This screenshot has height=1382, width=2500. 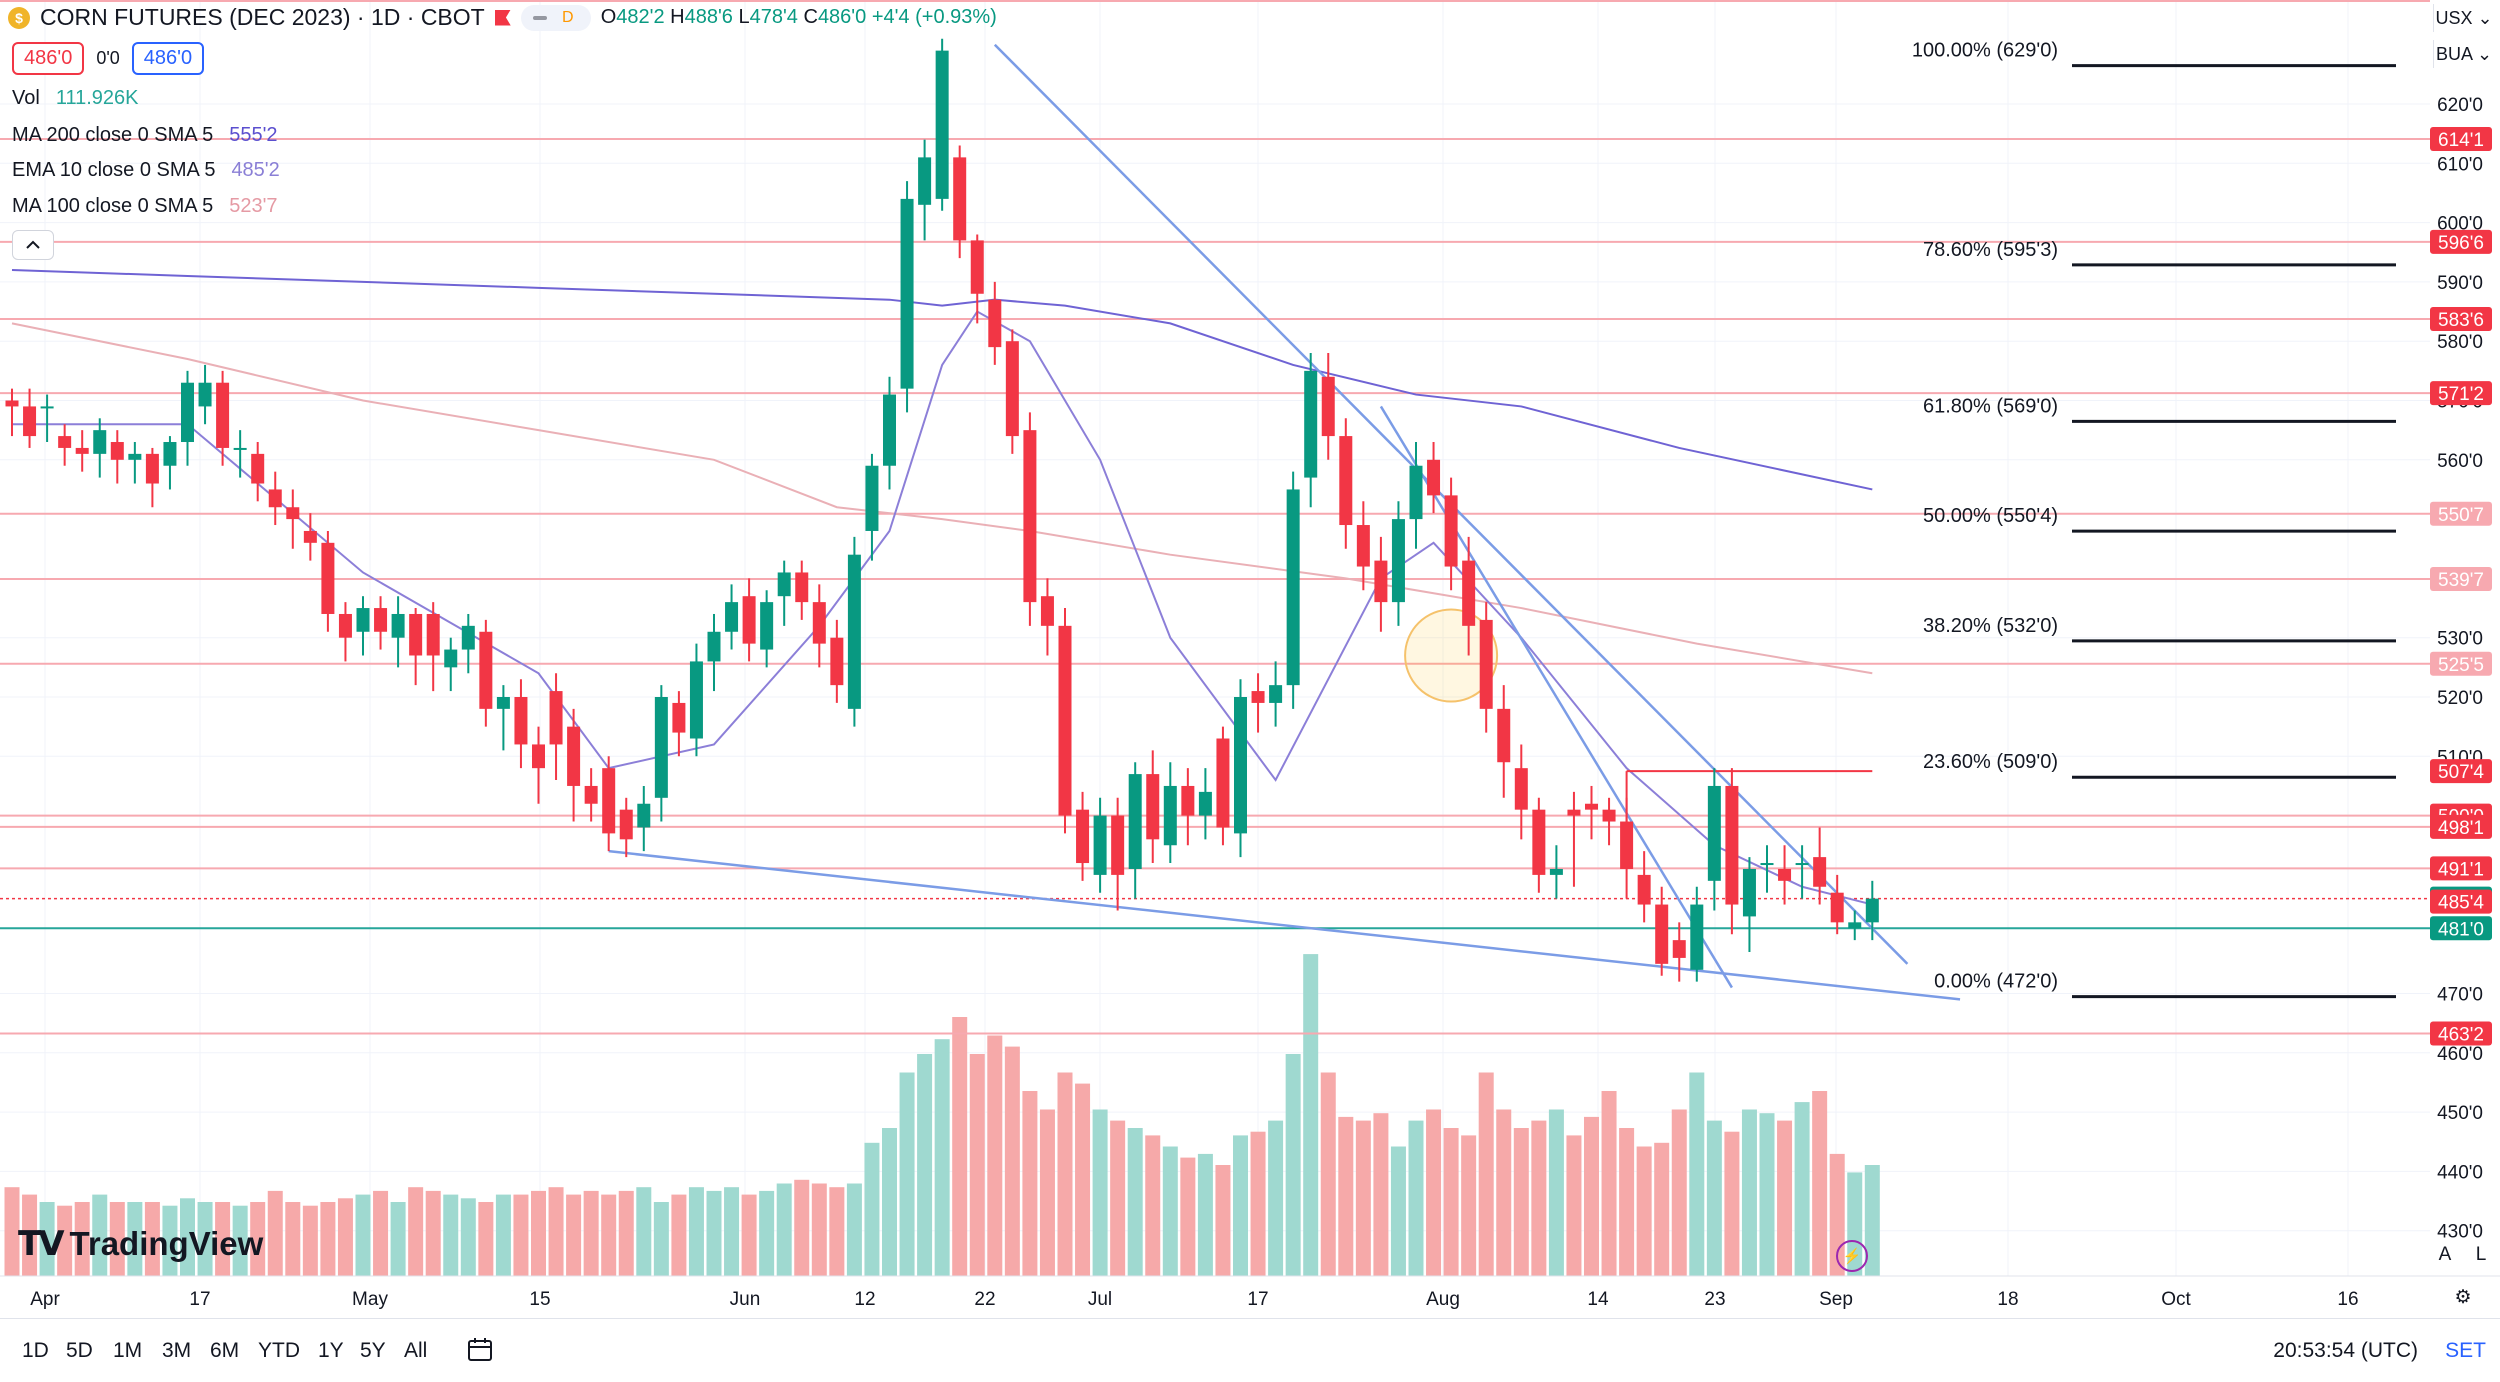 I want to click on time-tick-label: Aug, so click(x=1443, y=1299).